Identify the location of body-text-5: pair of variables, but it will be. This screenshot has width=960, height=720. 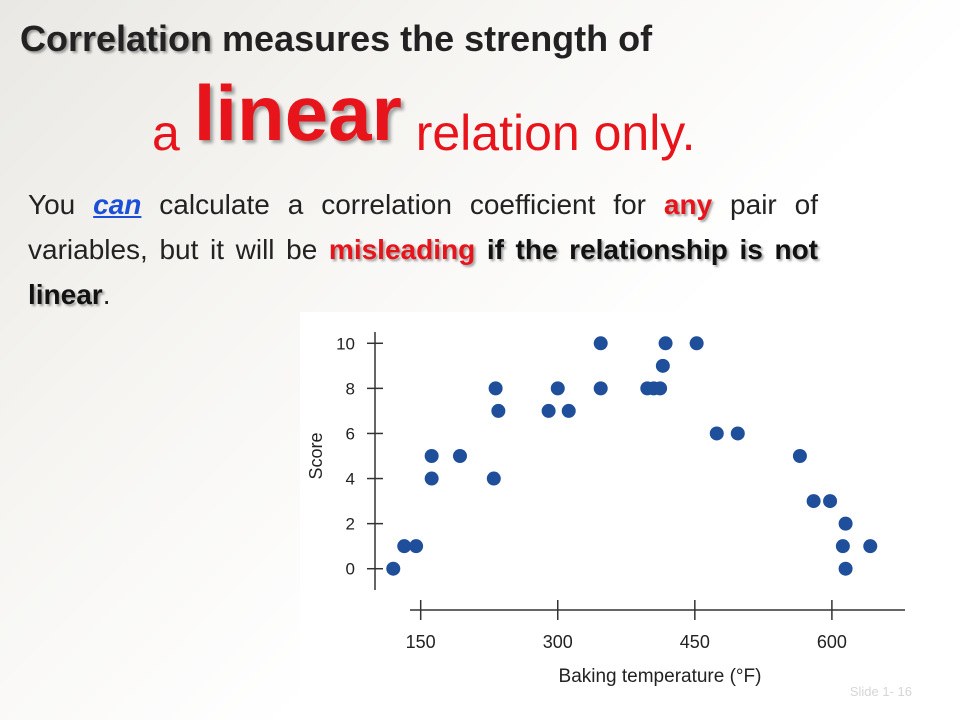
(423, 227).